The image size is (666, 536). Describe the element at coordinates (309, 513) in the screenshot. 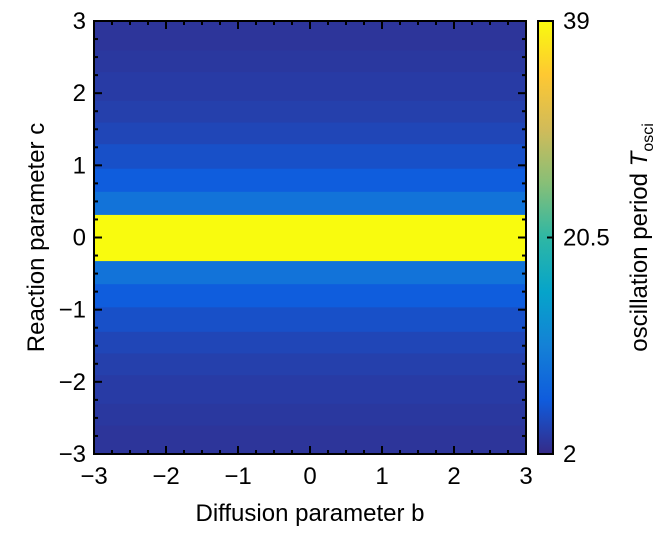

I see `x-axis-label: Diffusion parameter b` at that location.